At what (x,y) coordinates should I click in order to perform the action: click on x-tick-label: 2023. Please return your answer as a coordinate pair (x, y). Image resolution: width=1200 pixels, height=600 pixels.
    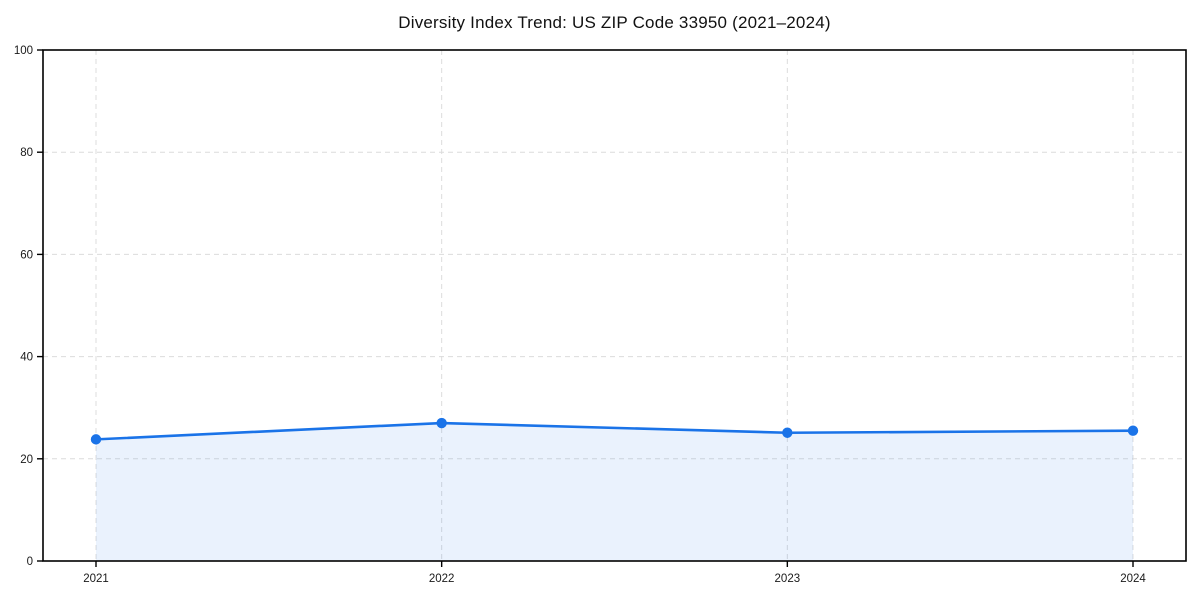
    Looking at the image, I should click on (788, 579).